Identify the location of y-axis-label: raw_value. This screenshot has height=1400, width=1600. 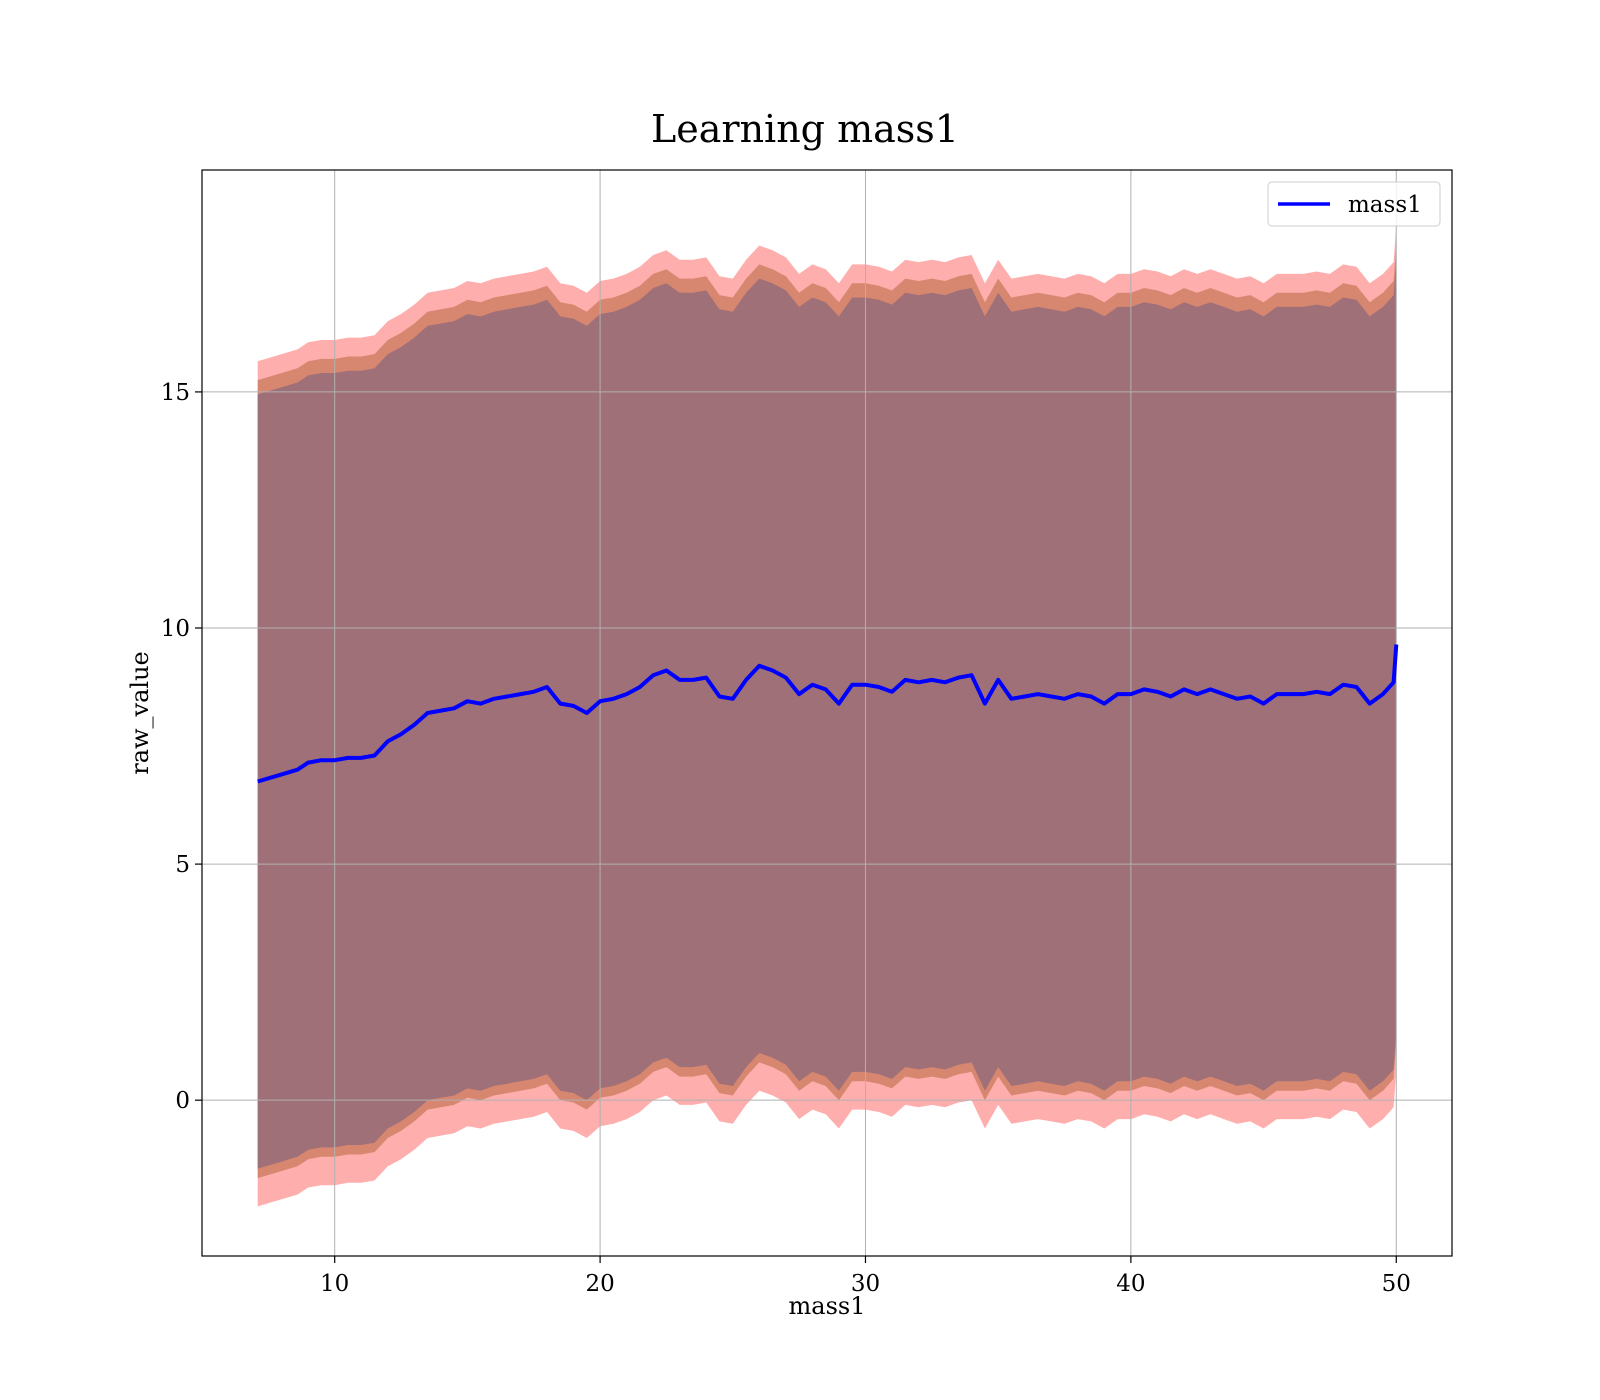
(140, 713).